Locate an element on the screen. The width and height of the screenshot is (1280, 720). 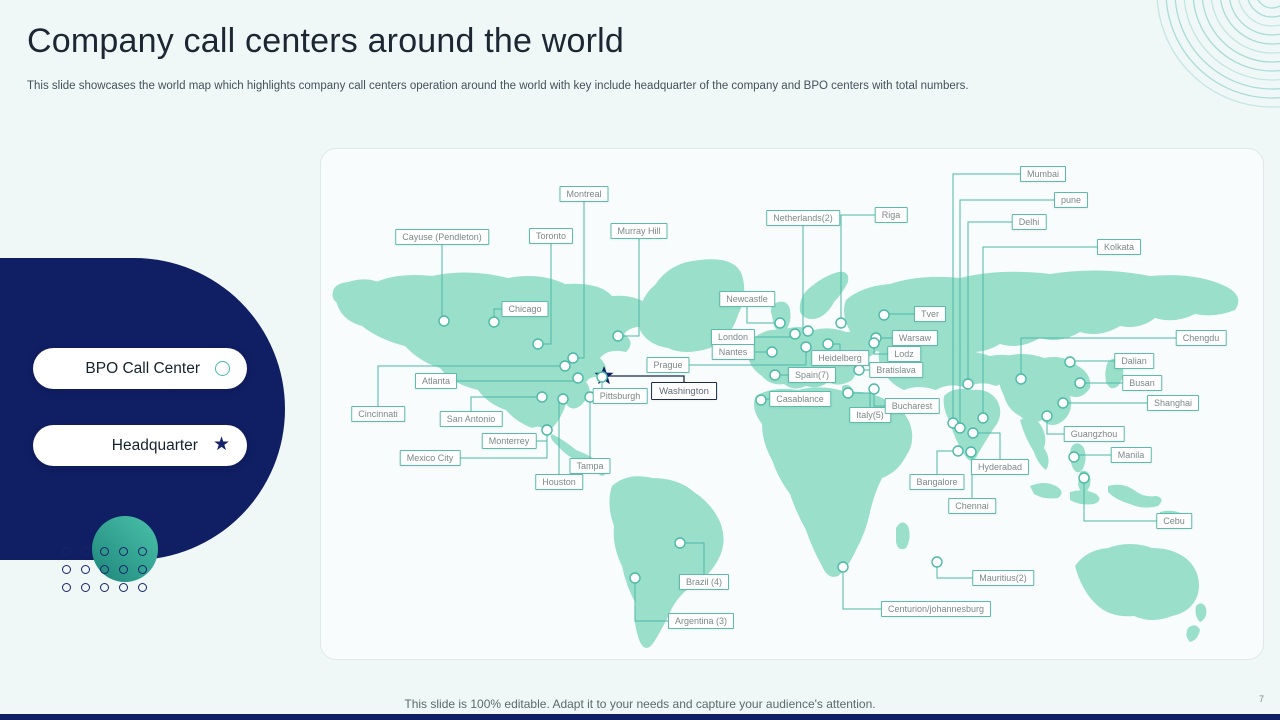
concentric-rings-decoration is located at coordinates (1218, 54).